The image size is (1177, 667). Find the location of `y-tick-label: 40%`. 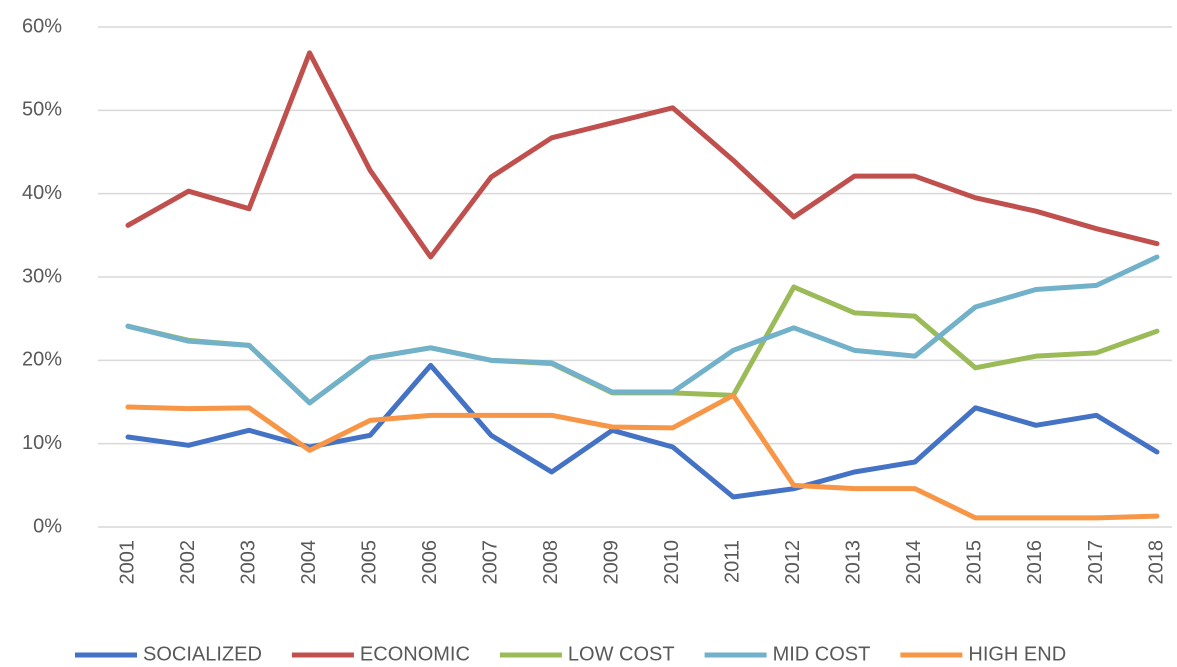

y-tick-label: 40% is located at coordinates (42, 193).